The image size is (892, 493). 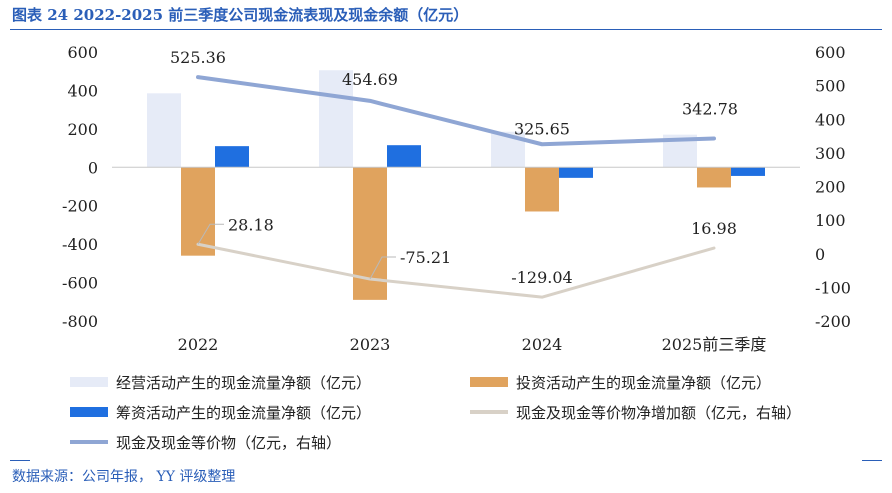 I want to click on right-axis-tick-3: 300, so click(x=830, y=153).